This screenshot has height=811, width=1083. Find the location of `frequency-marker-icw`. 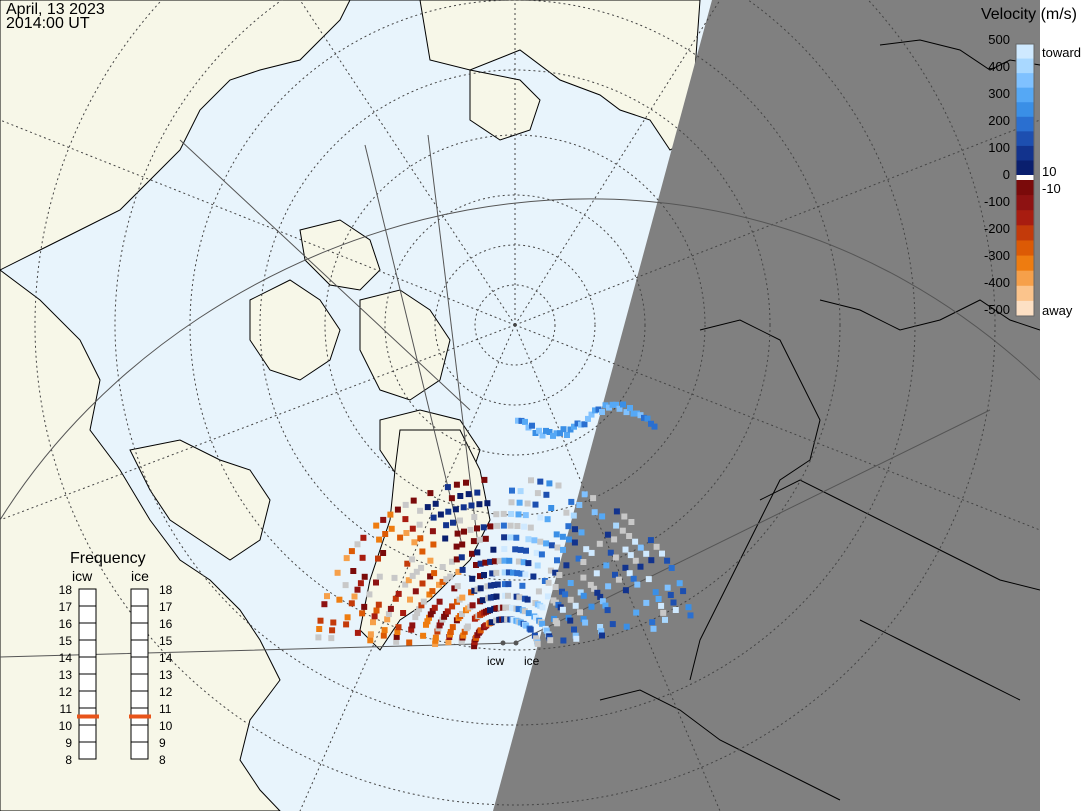

frequency-marker-icw is located at coordinates (88, 716).